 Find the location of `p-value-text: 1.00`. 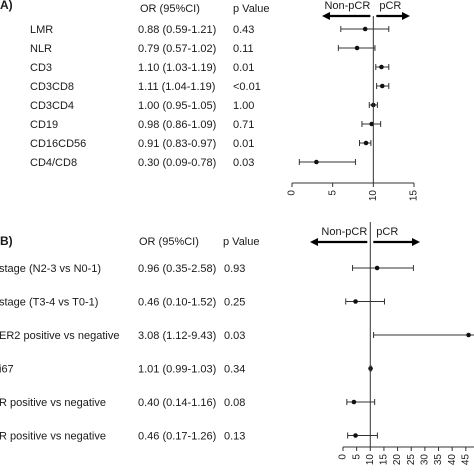

p-value-text: 1.00 is located at coordinates (243, 106).